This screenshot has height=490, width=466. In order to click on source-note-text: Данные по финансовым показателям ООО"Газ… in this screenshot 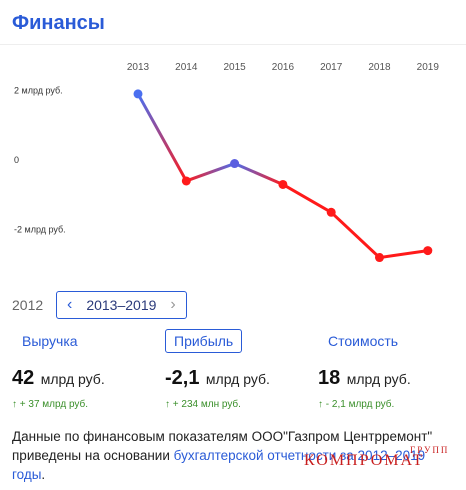, I will do `click(222, 446)`.